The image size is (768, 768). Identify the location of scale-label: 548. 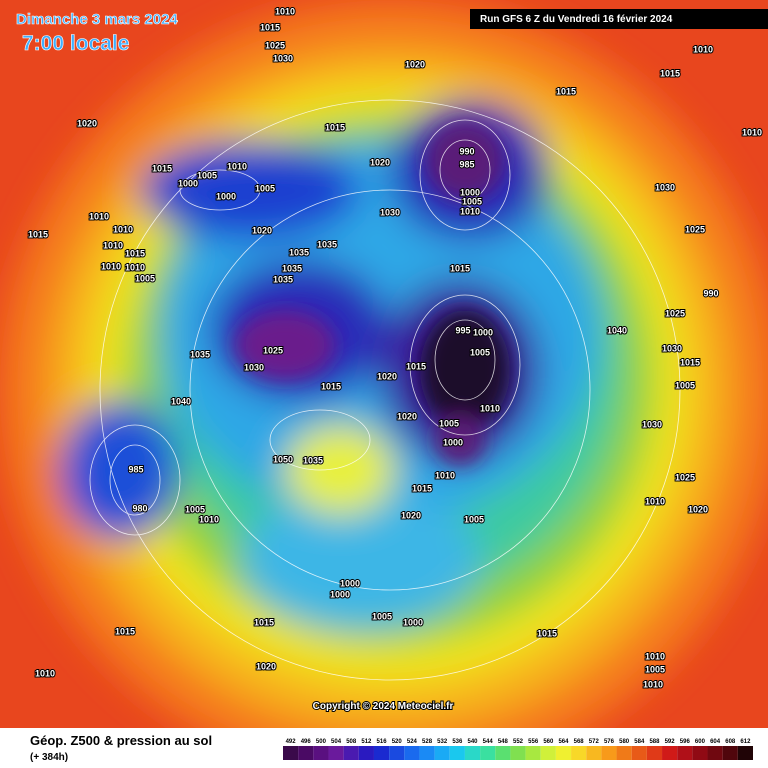
(503, 742).